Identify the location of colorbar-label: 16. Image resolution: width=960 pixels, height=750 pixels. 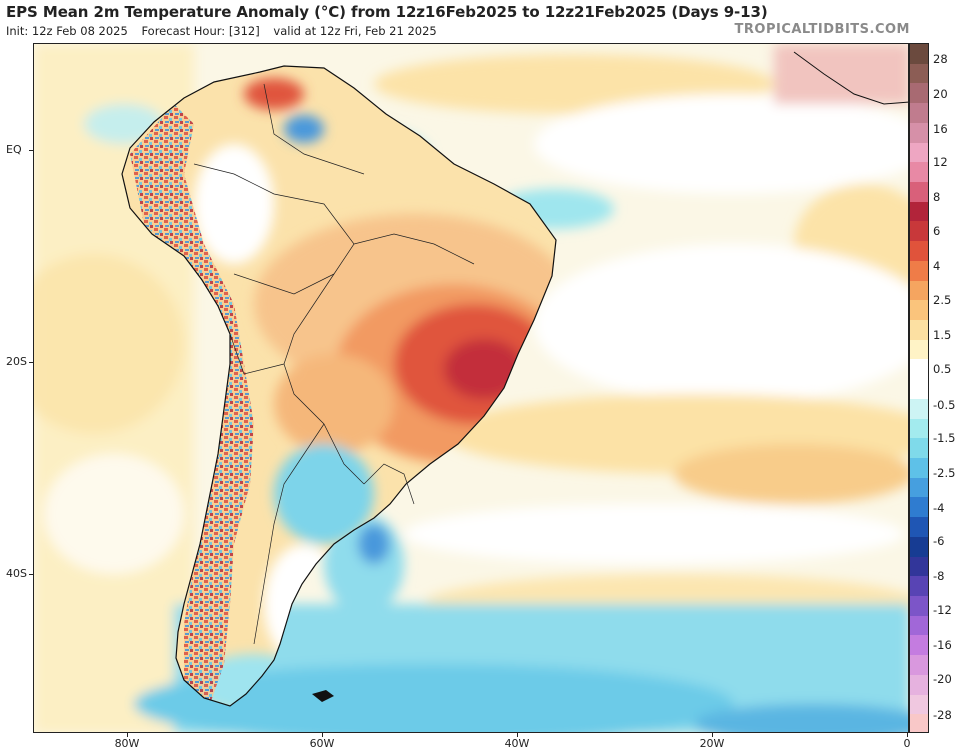
(940, 129).